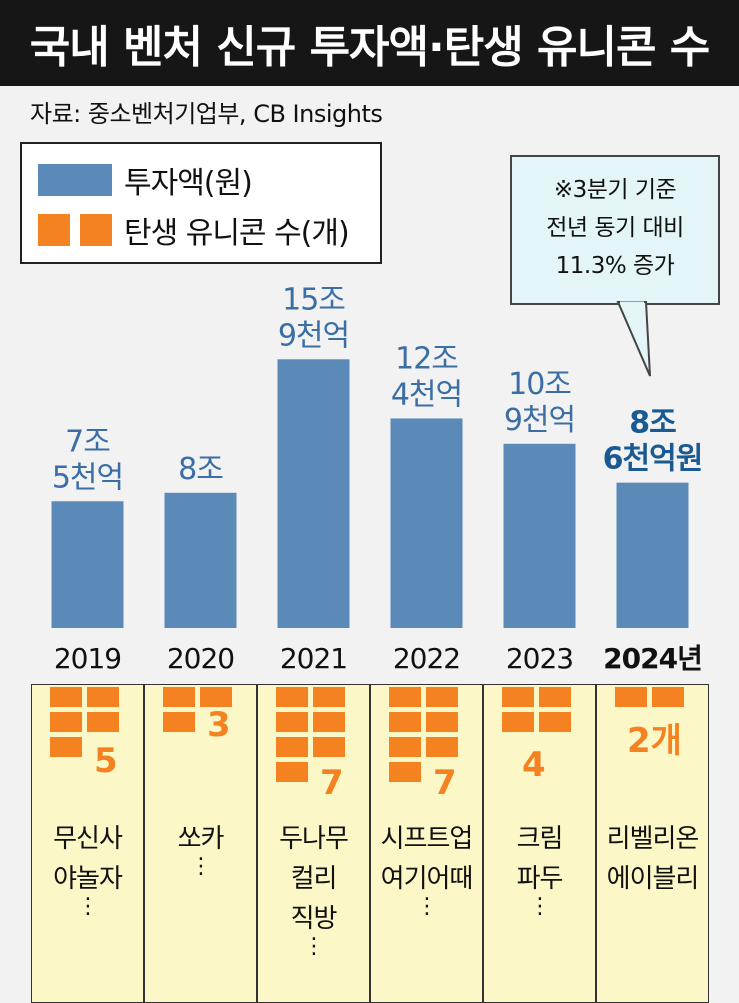  Describe the element at coordinates (313, 299) in the screenshot. I see `investment-value-label: 15조` at that location.